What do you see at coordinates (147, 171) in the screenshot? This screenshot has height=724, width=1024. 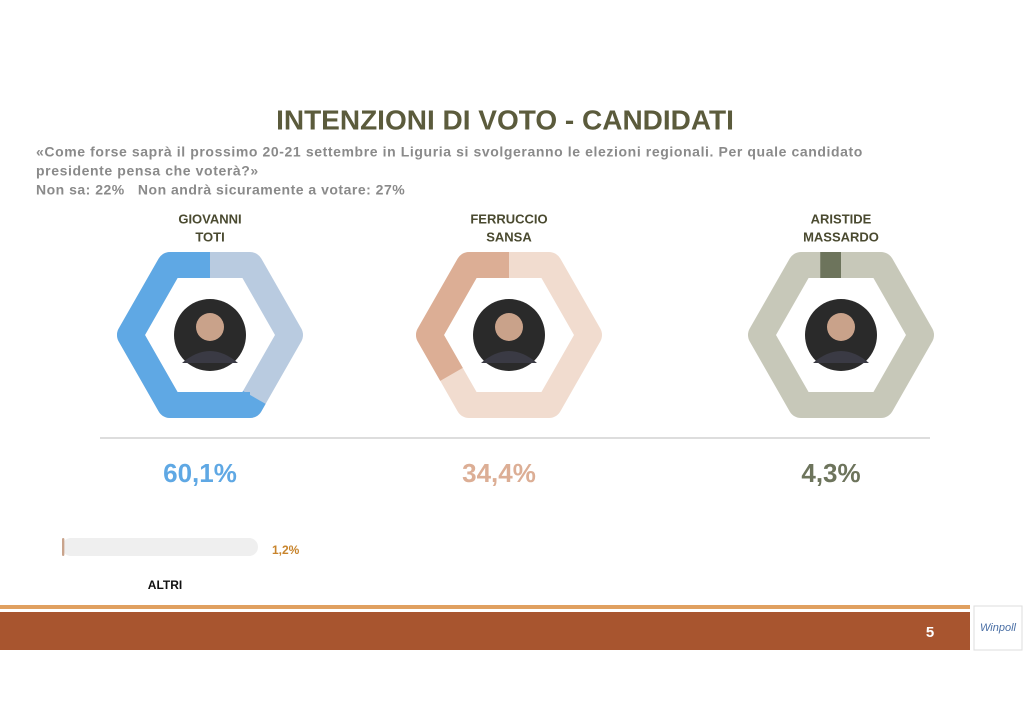 I see `question: presidente pensa che voterà?»` at bounding box center [147, 171].